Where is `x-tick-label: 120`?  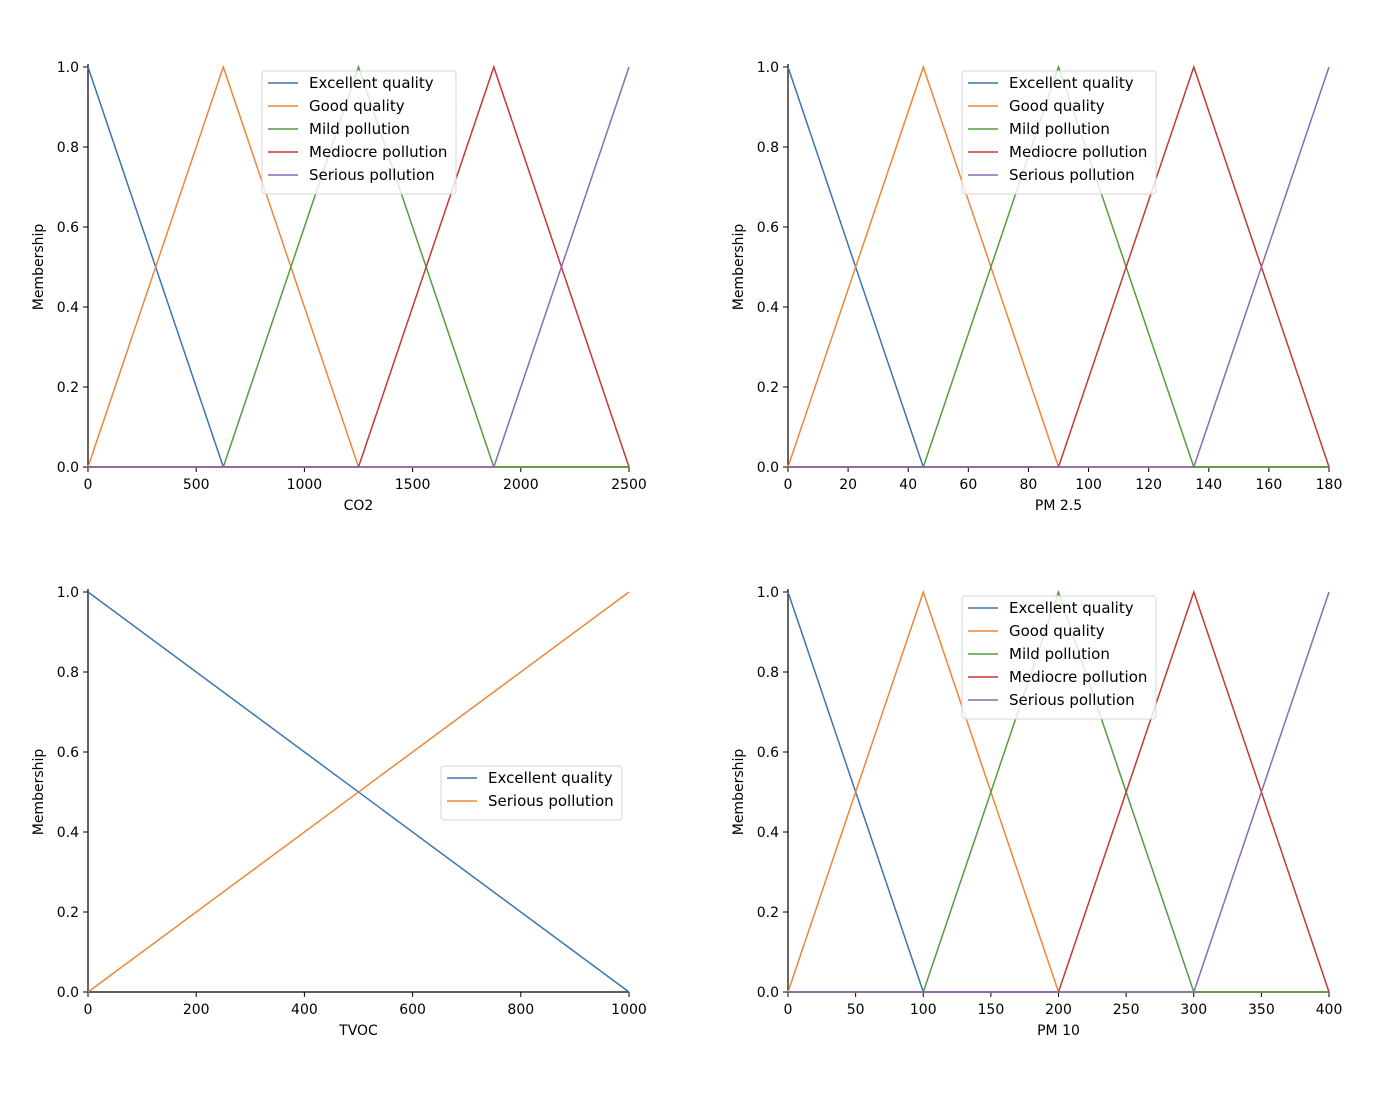 x-tick-label: 120 is located at coordinates (1148, 485).